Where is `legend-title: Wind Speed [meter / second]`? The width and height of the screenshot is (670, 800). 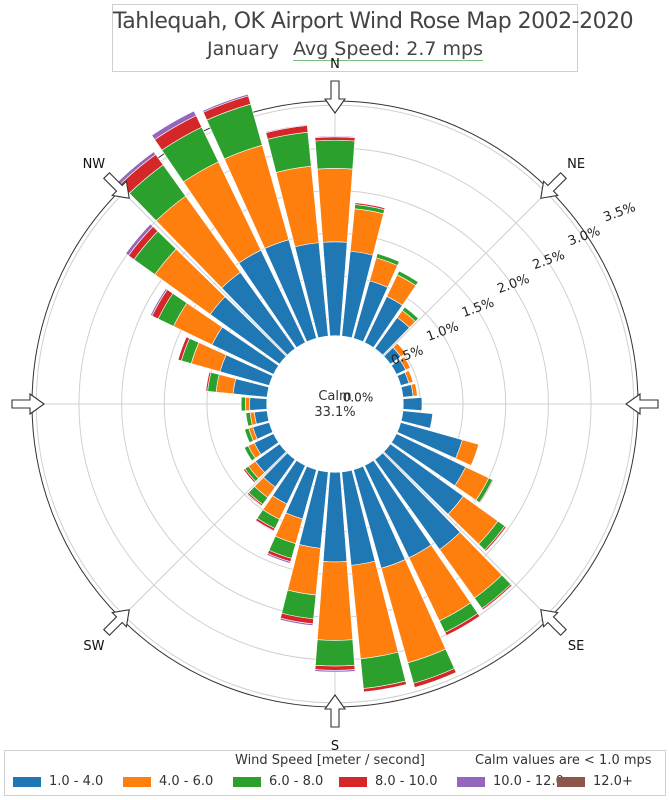 legend-title: Wind Speed [meter / second] is located at coordinates (330, 760).